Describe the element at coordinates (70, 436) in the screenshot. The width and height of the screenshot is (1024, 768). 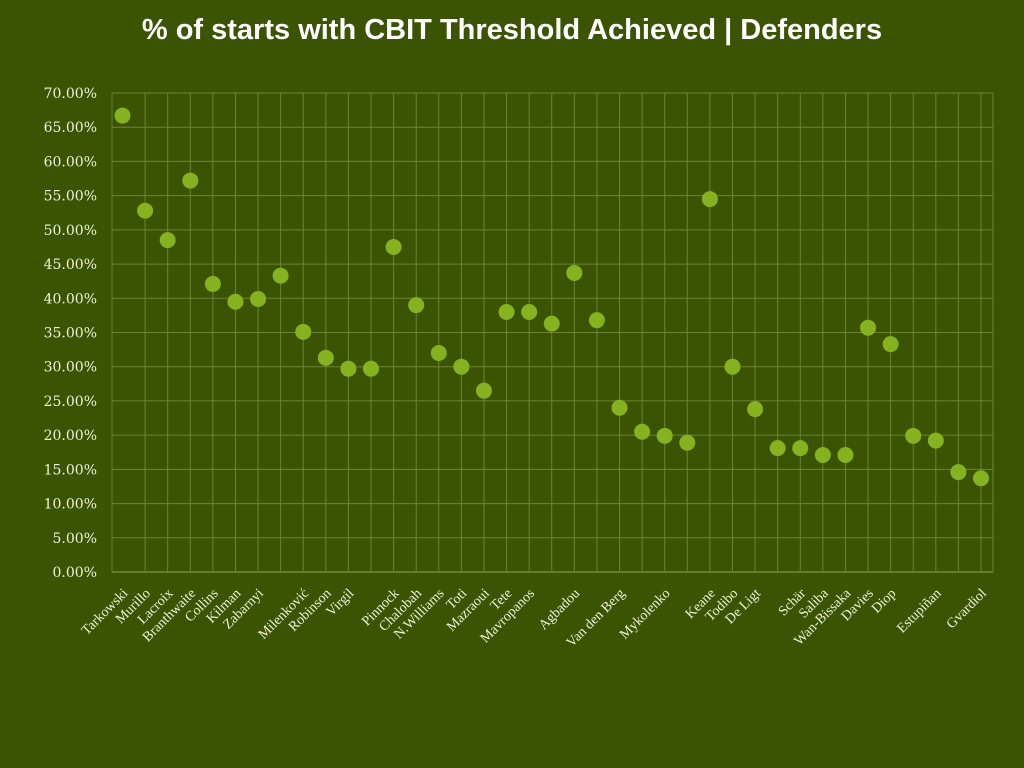
I see `y-tick-label: 20.00%` at that location.